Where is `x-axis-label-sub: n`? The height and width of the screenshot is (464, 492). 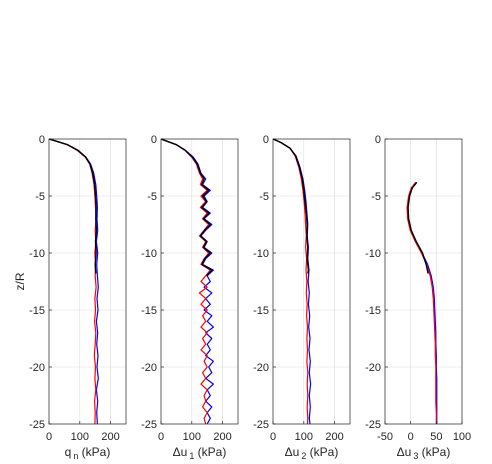
x-axis-label-sub: n is located at coordinates (75, 456).